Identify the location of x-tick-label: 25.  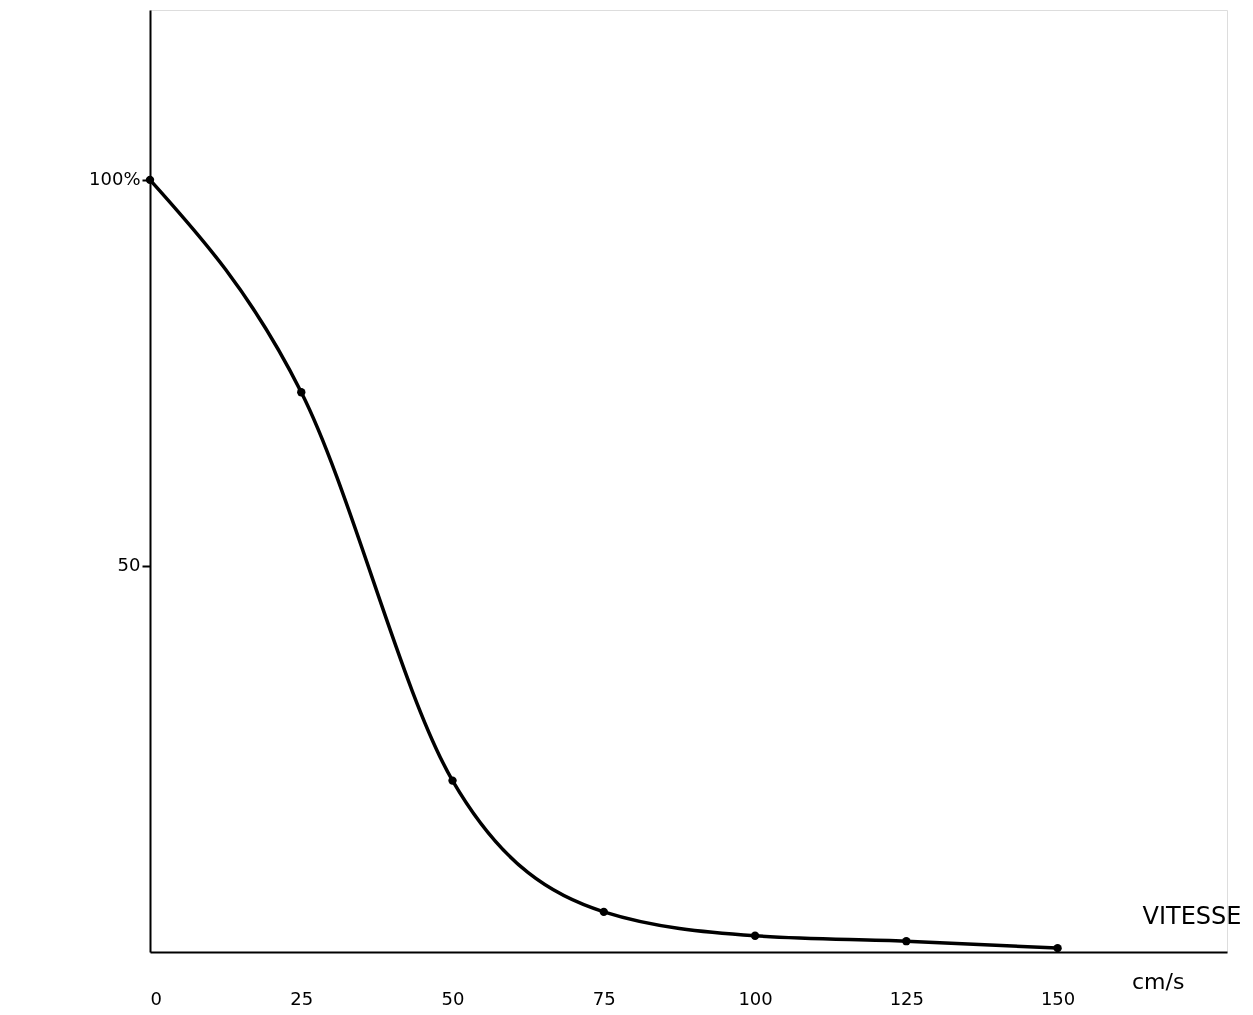
(302, 998).